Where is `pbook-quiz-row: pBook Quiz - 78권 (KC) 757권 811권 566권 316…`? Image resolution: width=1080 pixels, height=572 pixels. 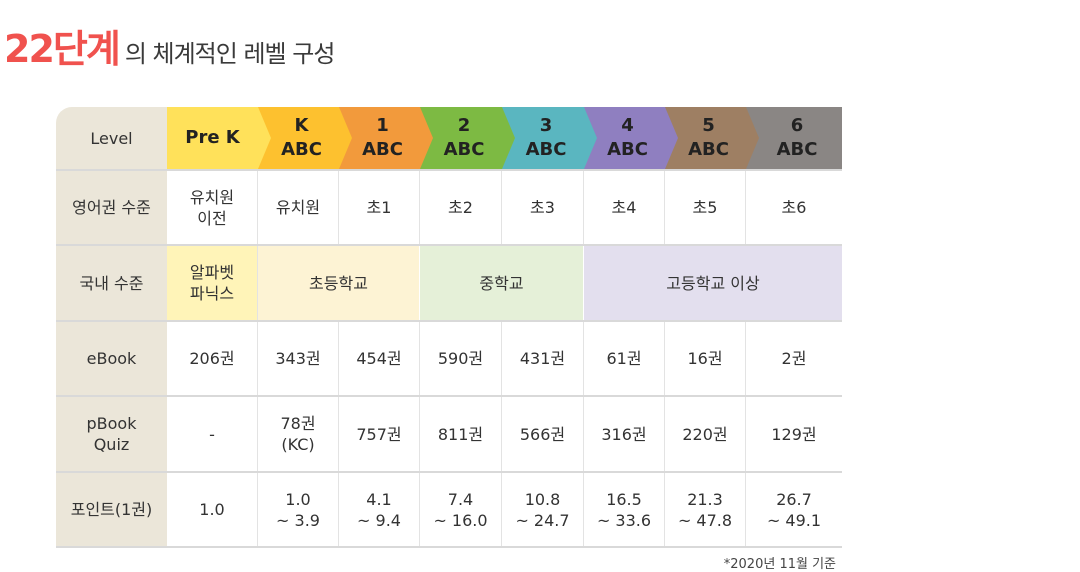
pbook-quiz-row: pBook Quiz - 78권 (KC) 757권 811권 566권 316… is located at coordinates (449, 433).